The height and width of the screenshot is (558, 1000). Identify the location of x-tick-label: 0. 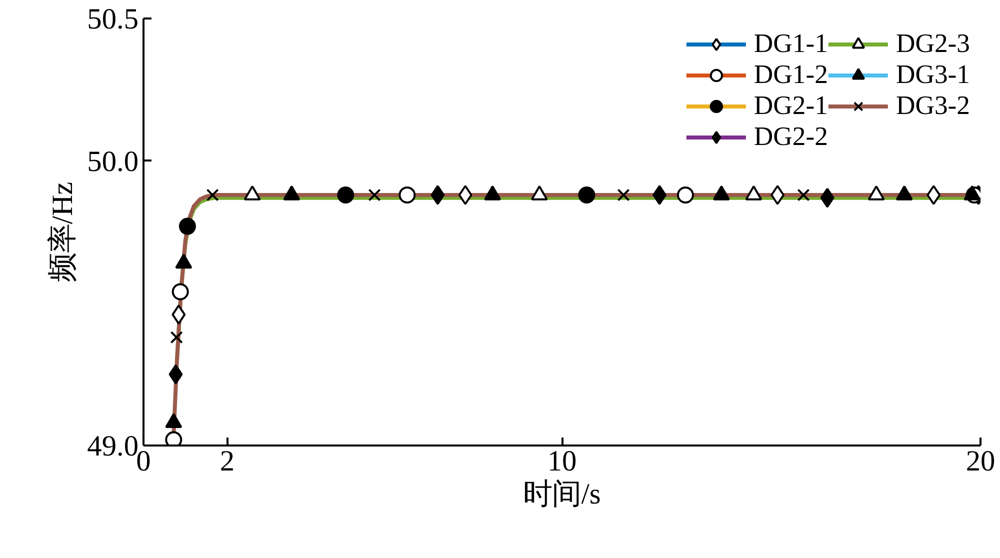
(143, 462).